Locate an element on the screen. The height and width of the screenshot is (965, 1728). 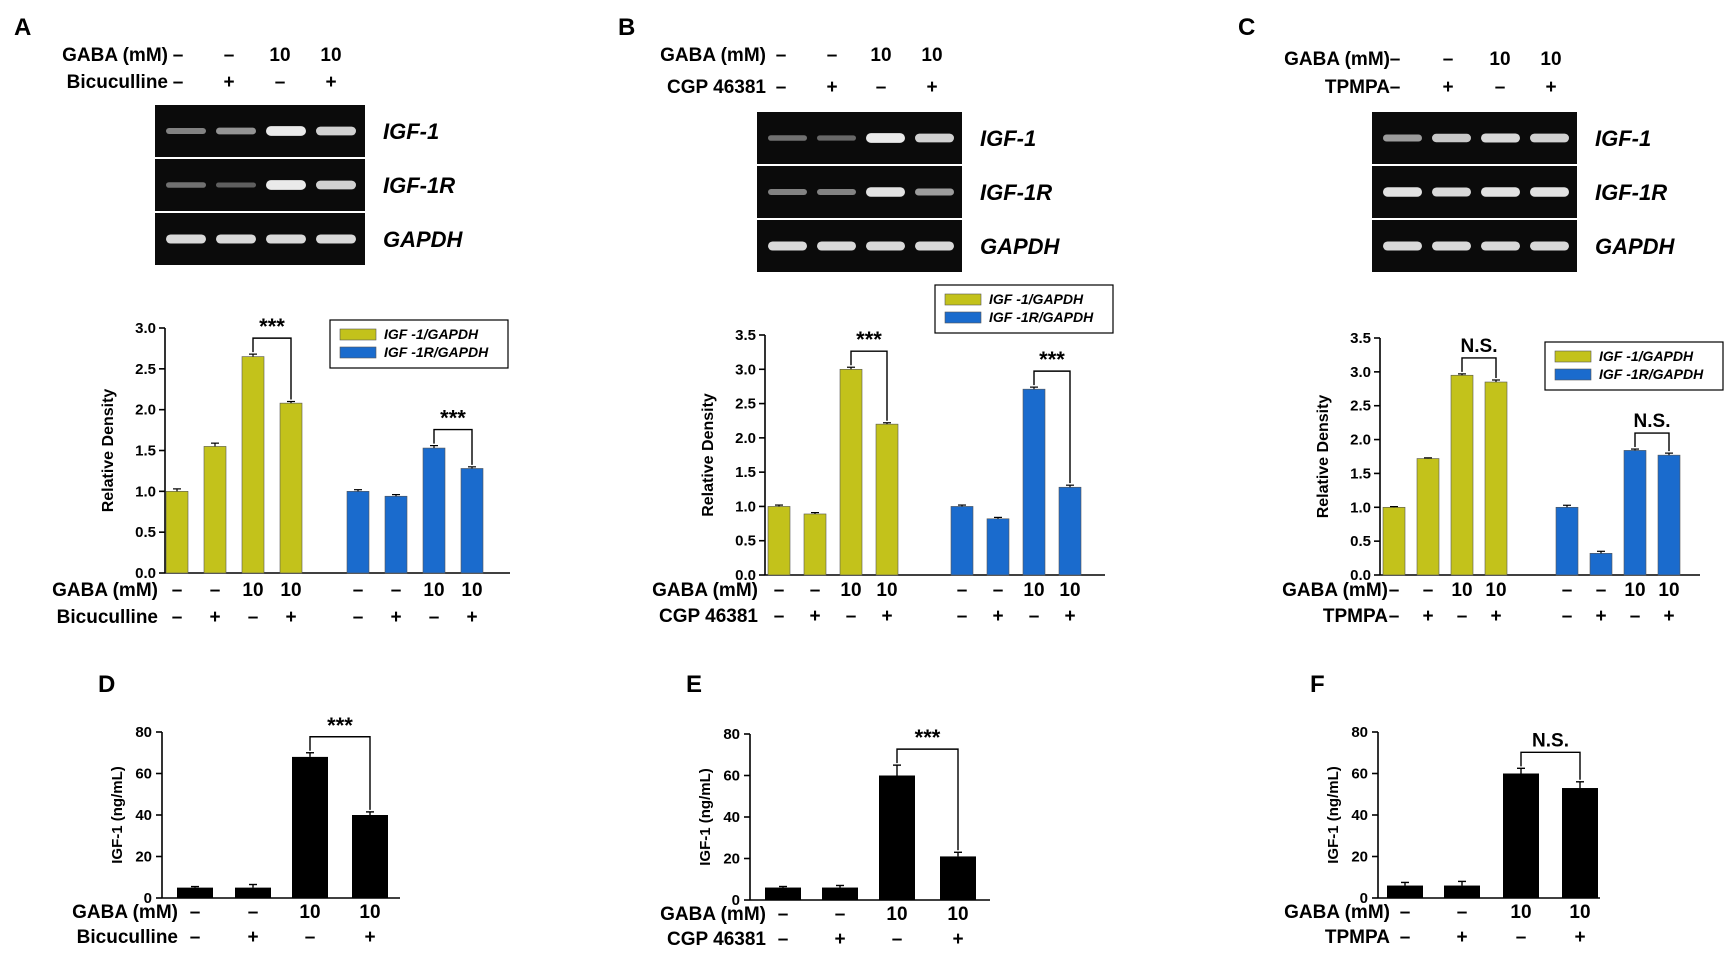
antagonist-row-label: CGP 46381 is located at coordinates (716, 87).